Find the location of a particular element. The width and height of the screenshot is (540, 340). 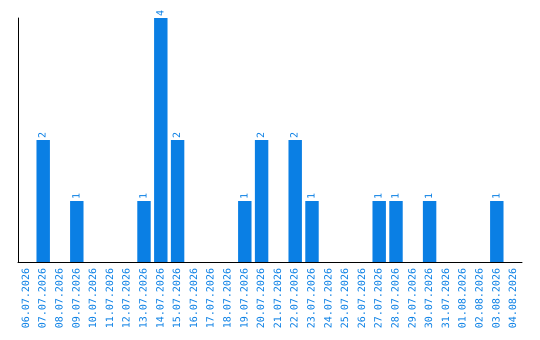

x-tick-label: 19.07.2026 is located at coordinates (244, 298).